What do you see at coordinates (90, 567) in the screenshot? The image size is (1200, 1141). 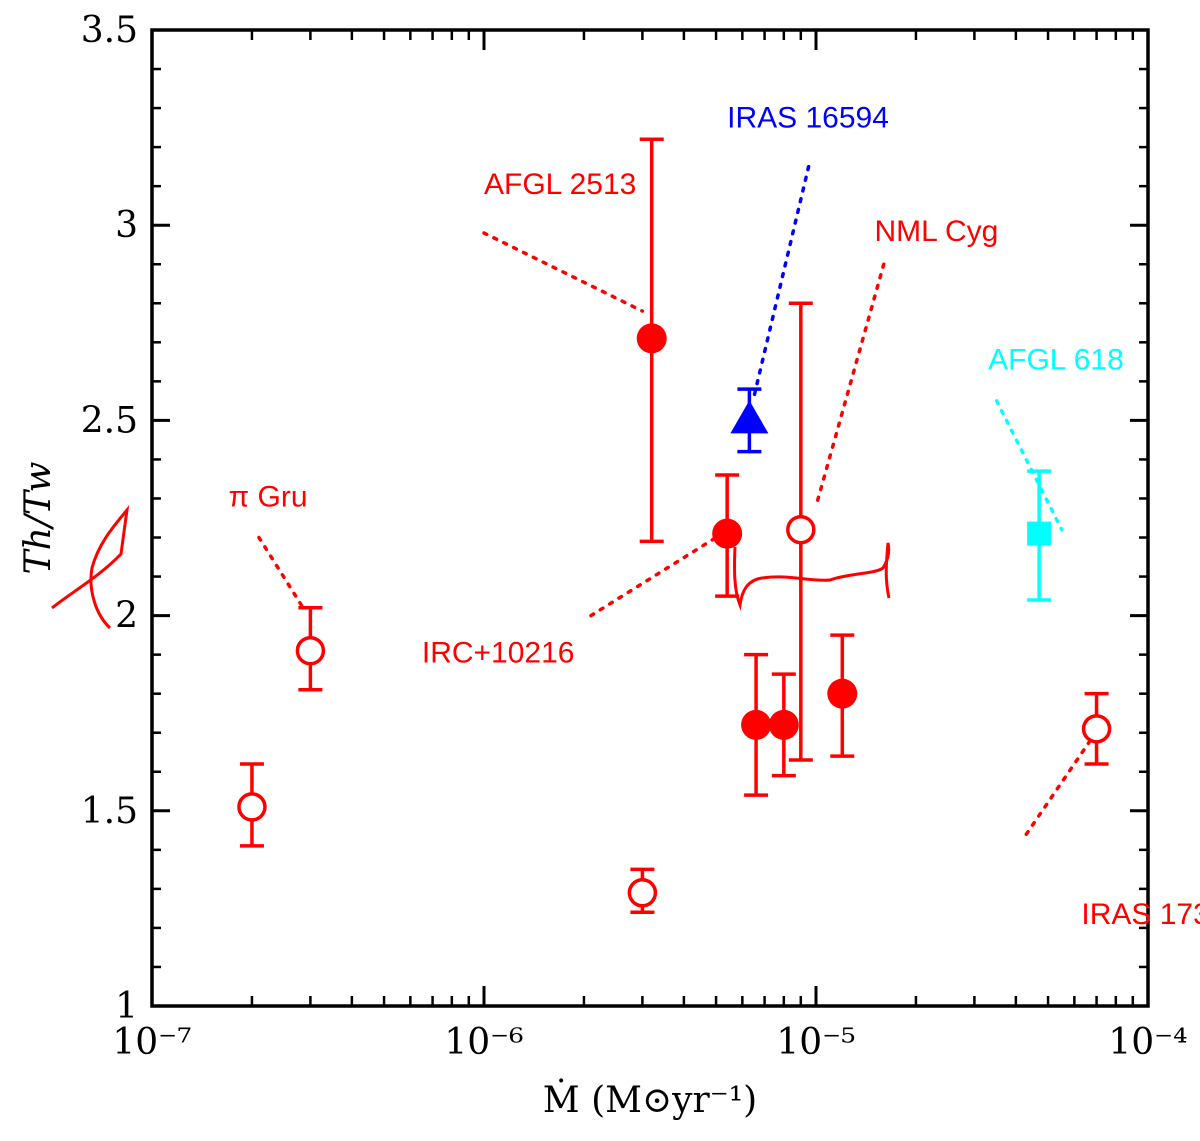 I see `scribble-left` at bounding box center [90, 567].